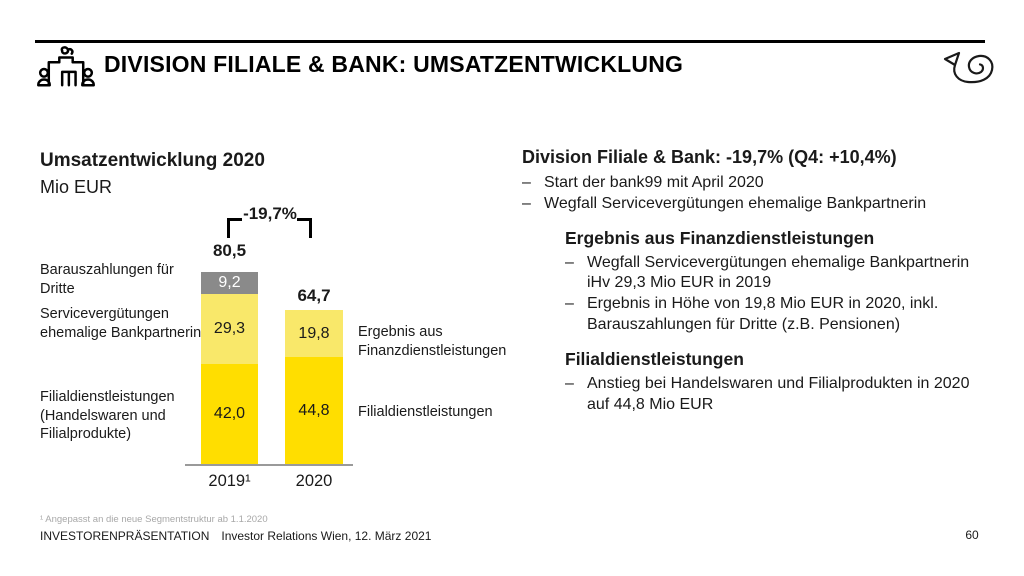 This screenshot has height=576, width=1024. Describe the element at coordinates (270, 213) in the screenshot. I see `change-percentage-label: -19,7%` at that location.